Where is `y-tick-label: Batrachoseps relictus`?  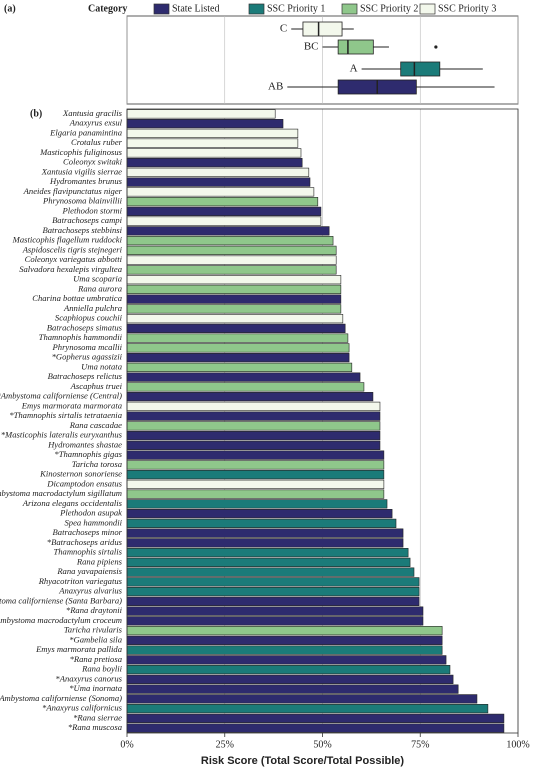
y-tick-label: Batrachoseps relictus is located at coordinates (85, 376).